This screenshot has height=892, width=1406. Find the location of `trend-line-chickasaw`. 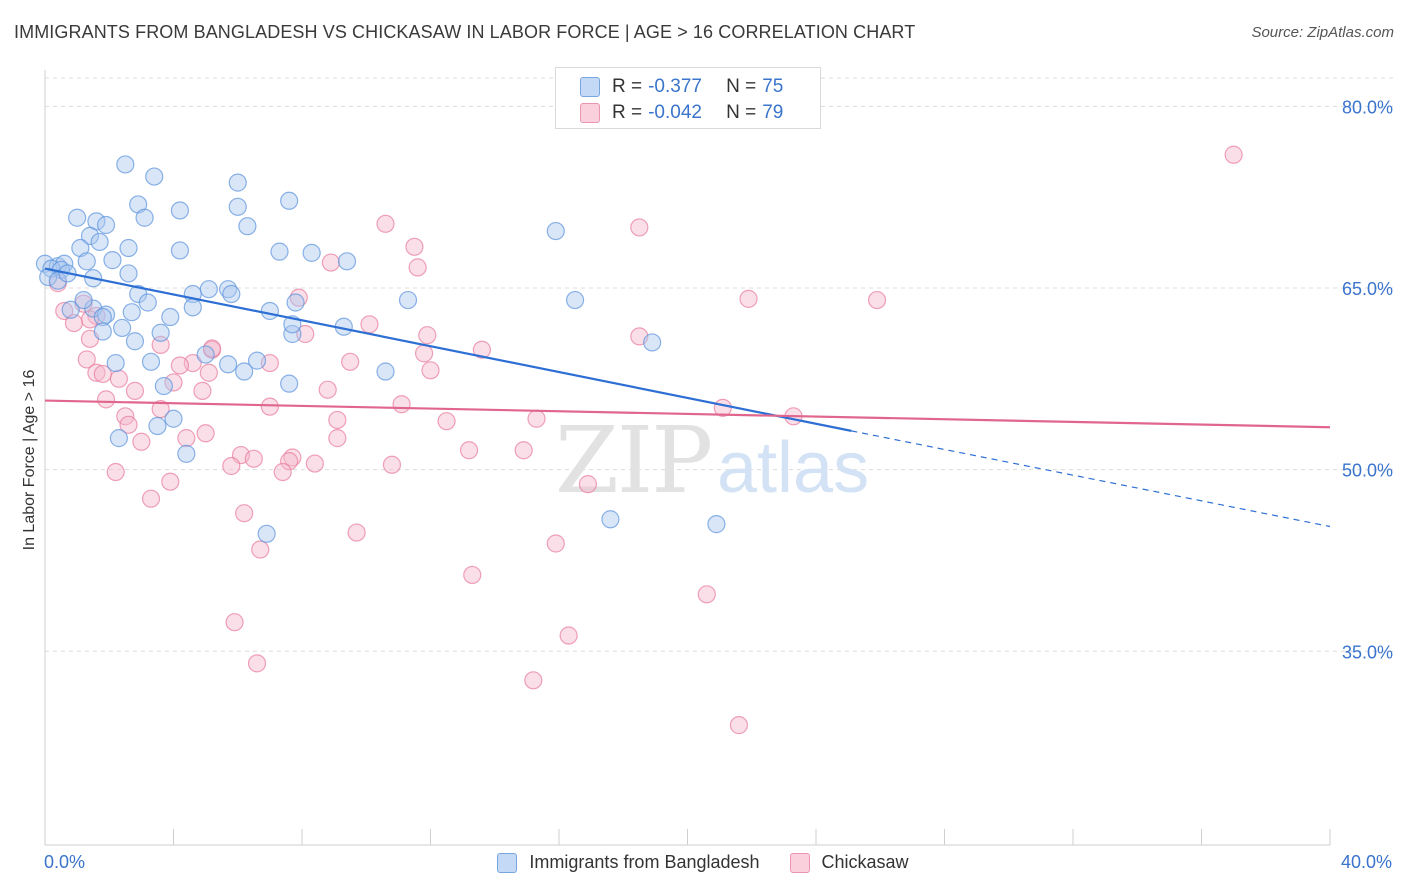

trend-line-chickasaw is located at coordinates (687, 414).